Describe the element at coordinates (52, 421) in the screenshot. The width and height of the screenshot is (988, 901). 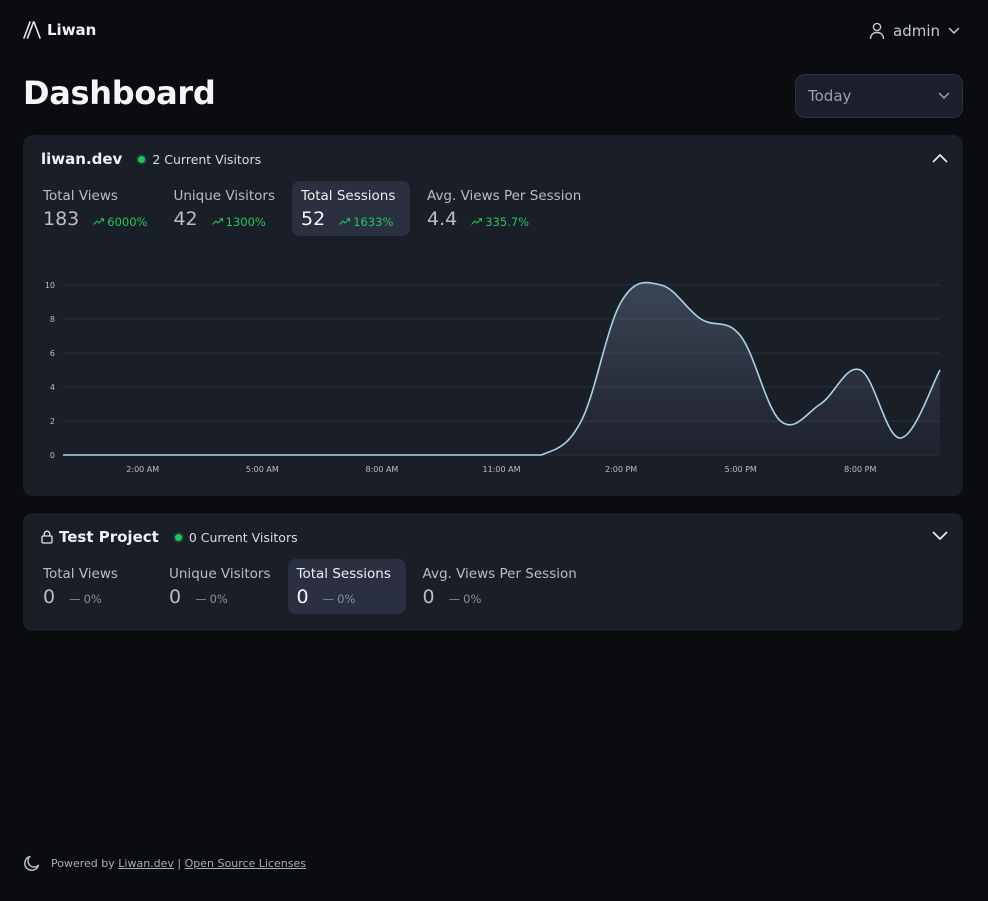
I see `y-tick-label: 2` at that location.